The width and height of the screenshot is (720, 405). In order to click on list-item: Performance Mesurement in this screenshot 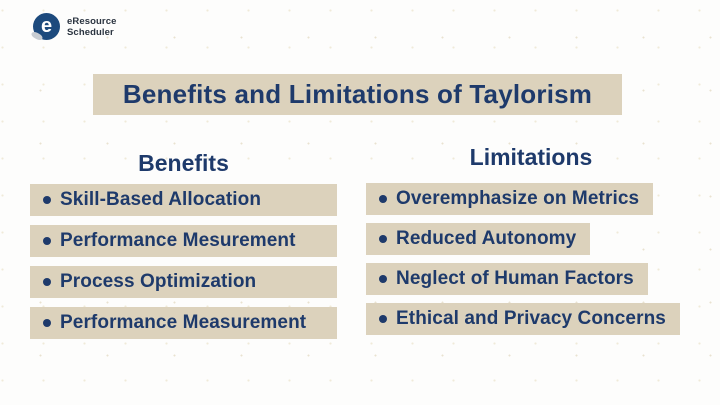, I will do `click(183, 241)`.